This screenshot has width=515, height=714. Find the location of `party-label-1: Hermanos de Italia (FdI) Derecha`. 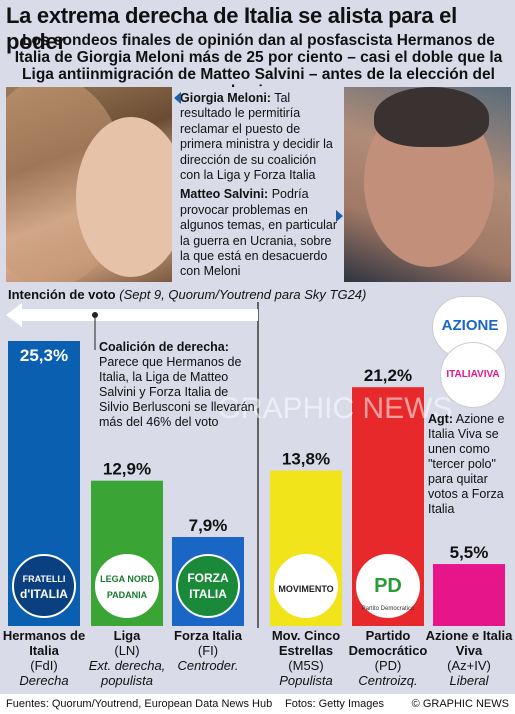

party-label-1: Hermanos de Italia (FdI) Derecha is located at coordinates (44, 658).